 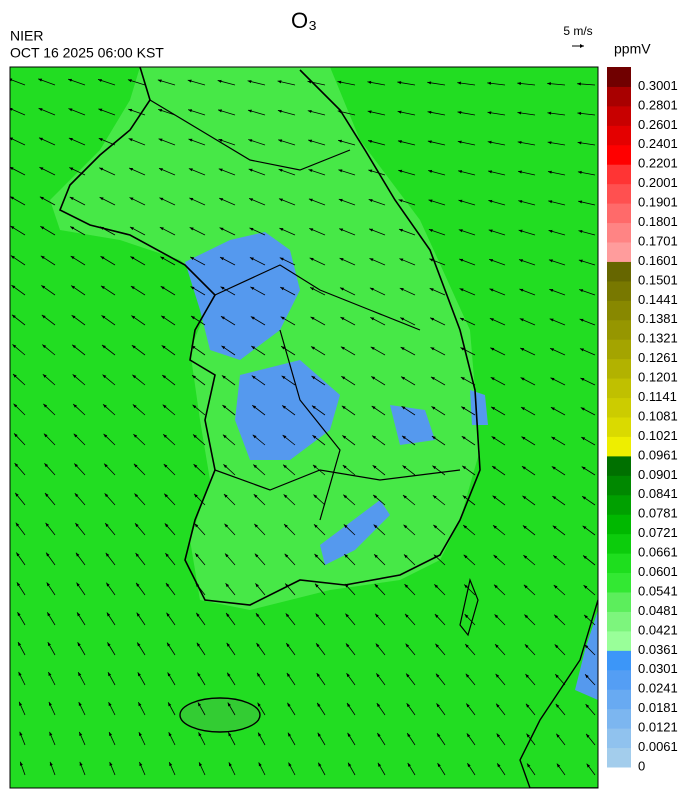 I want to click on colorbar-label: 0.1381, so click(x=658, y=318).